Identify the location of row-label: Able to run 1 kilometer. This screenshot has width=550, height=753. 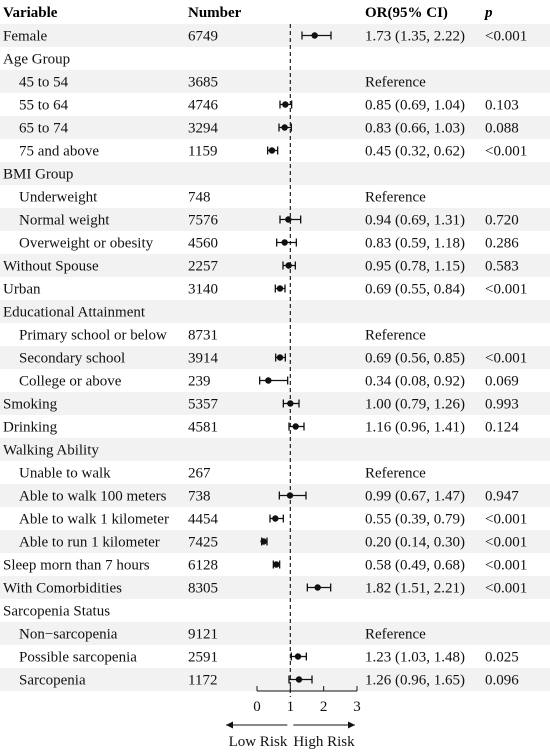
(89, 543).